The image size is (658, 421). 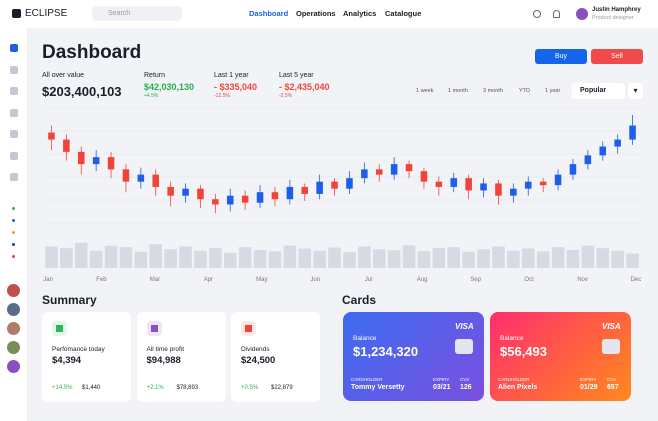 I want to click on bell-icon, so click(x=556, y=14).